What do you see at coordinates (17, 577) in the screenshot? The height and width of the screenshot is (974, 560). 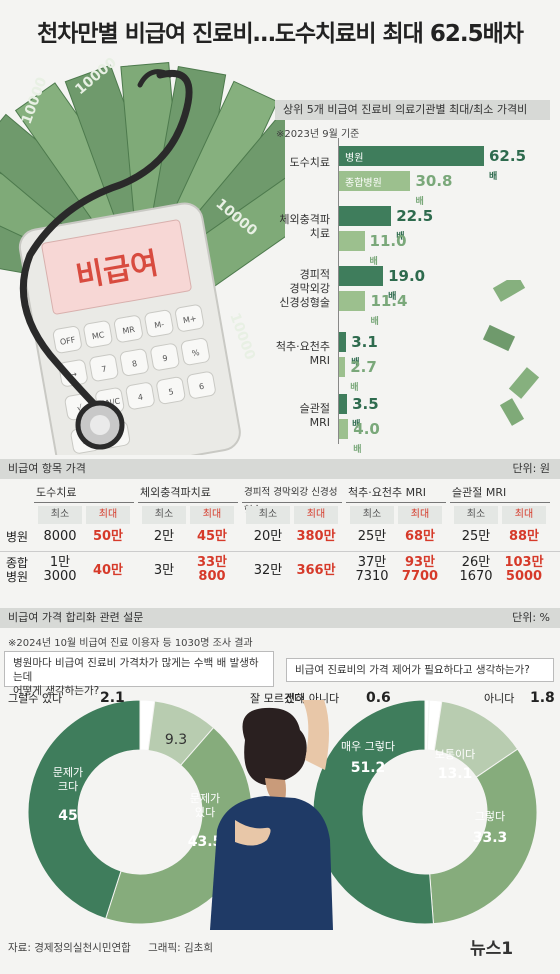 I see `price-row-general-label-2: 병원` at bounding box center [17, 577].